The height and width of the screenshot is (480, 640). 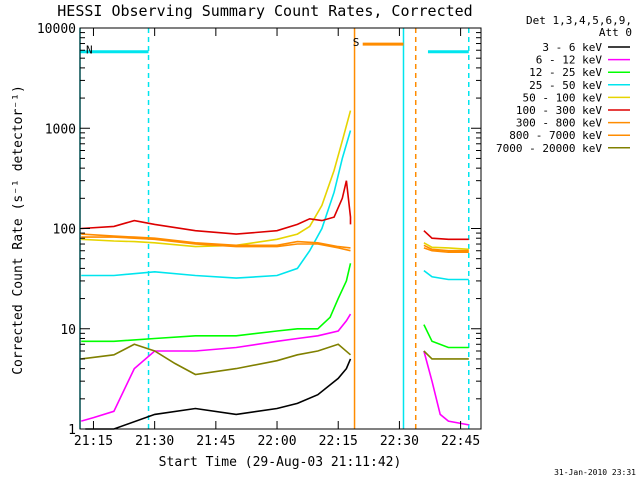 I want to click on x-tick-label-1: 21:30, so click(x=154, y=441).